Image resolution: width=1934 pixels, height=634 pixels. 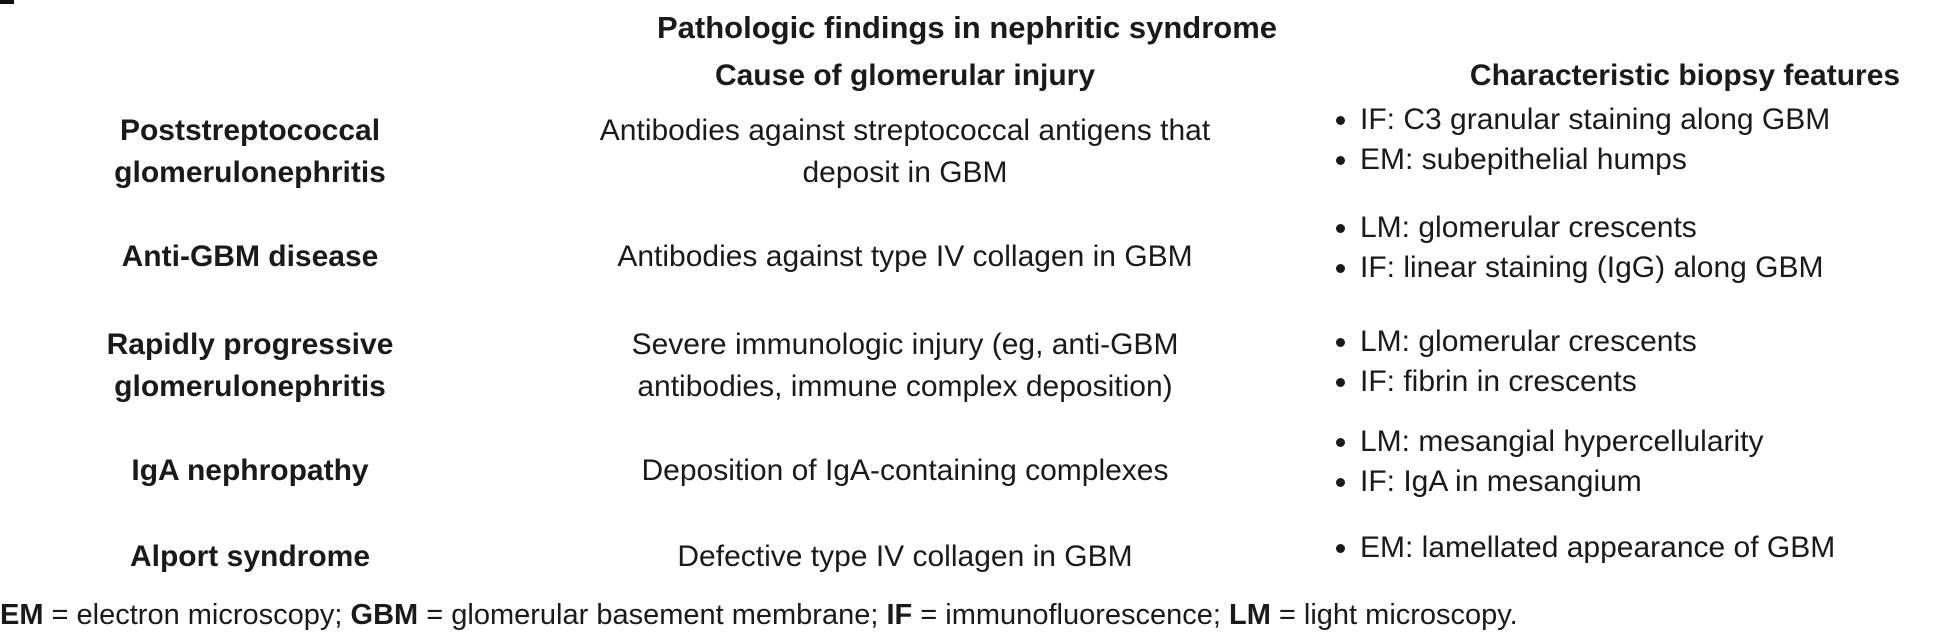 I want to click on list-item: EM: lamellated appearance of GBM, so click(x=1630, y=548).